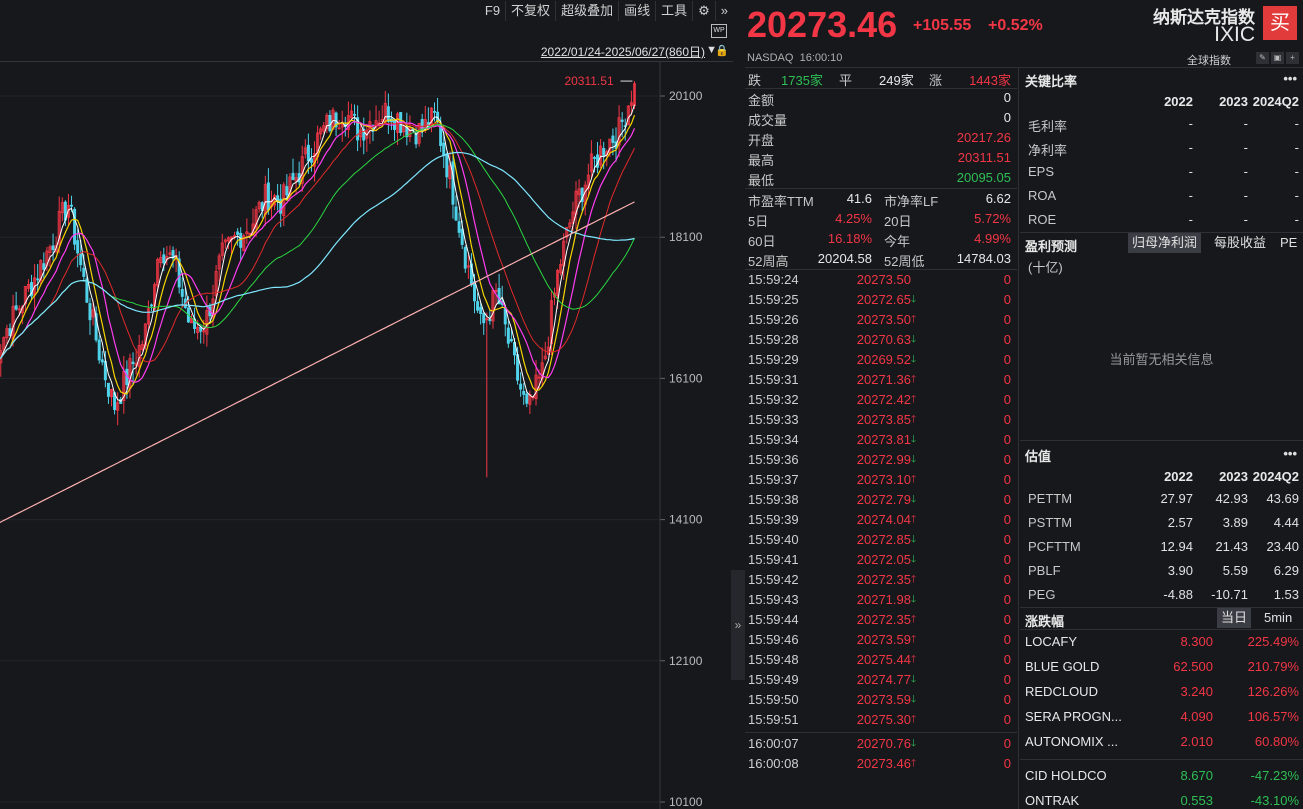 The height and width of the screenshot is (809, 1303). Describe the element at coordinates (1178, 594) in the screenshot. I see `metric-value: -4.88` at that location.